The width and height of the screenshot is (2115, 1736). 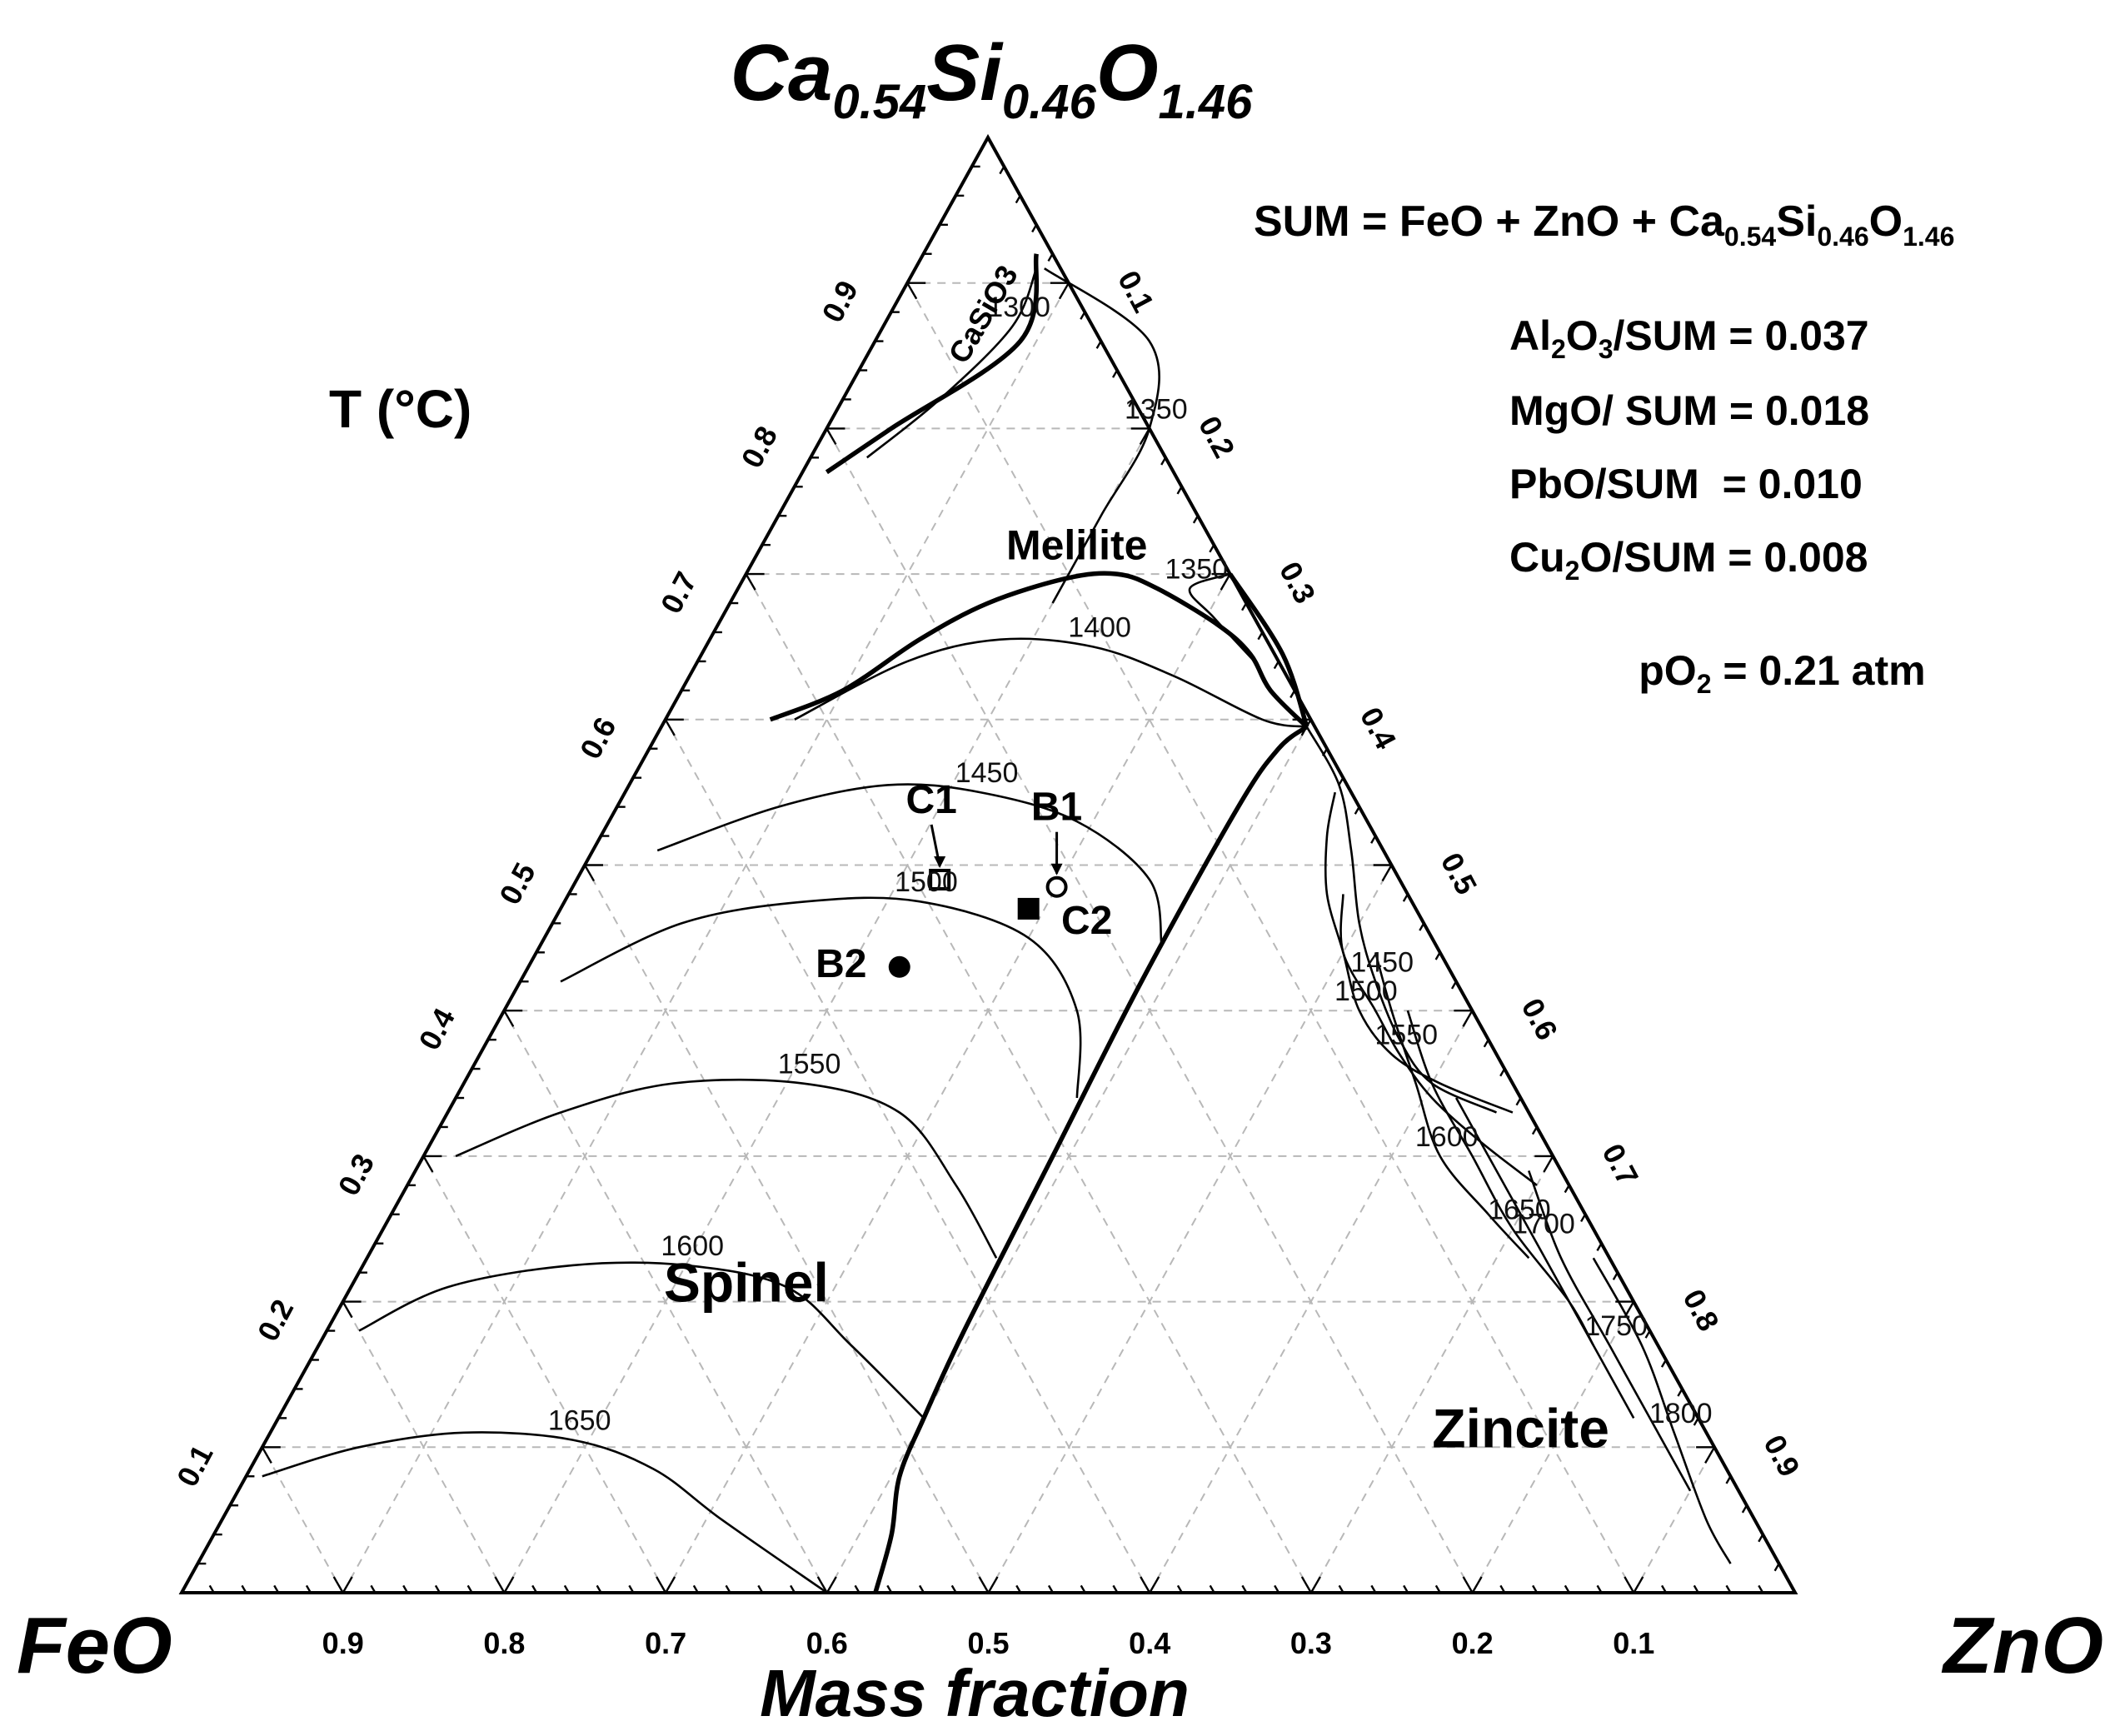 I want to click on right-tick-label: 0.9, so click(x=1782, y=1455).